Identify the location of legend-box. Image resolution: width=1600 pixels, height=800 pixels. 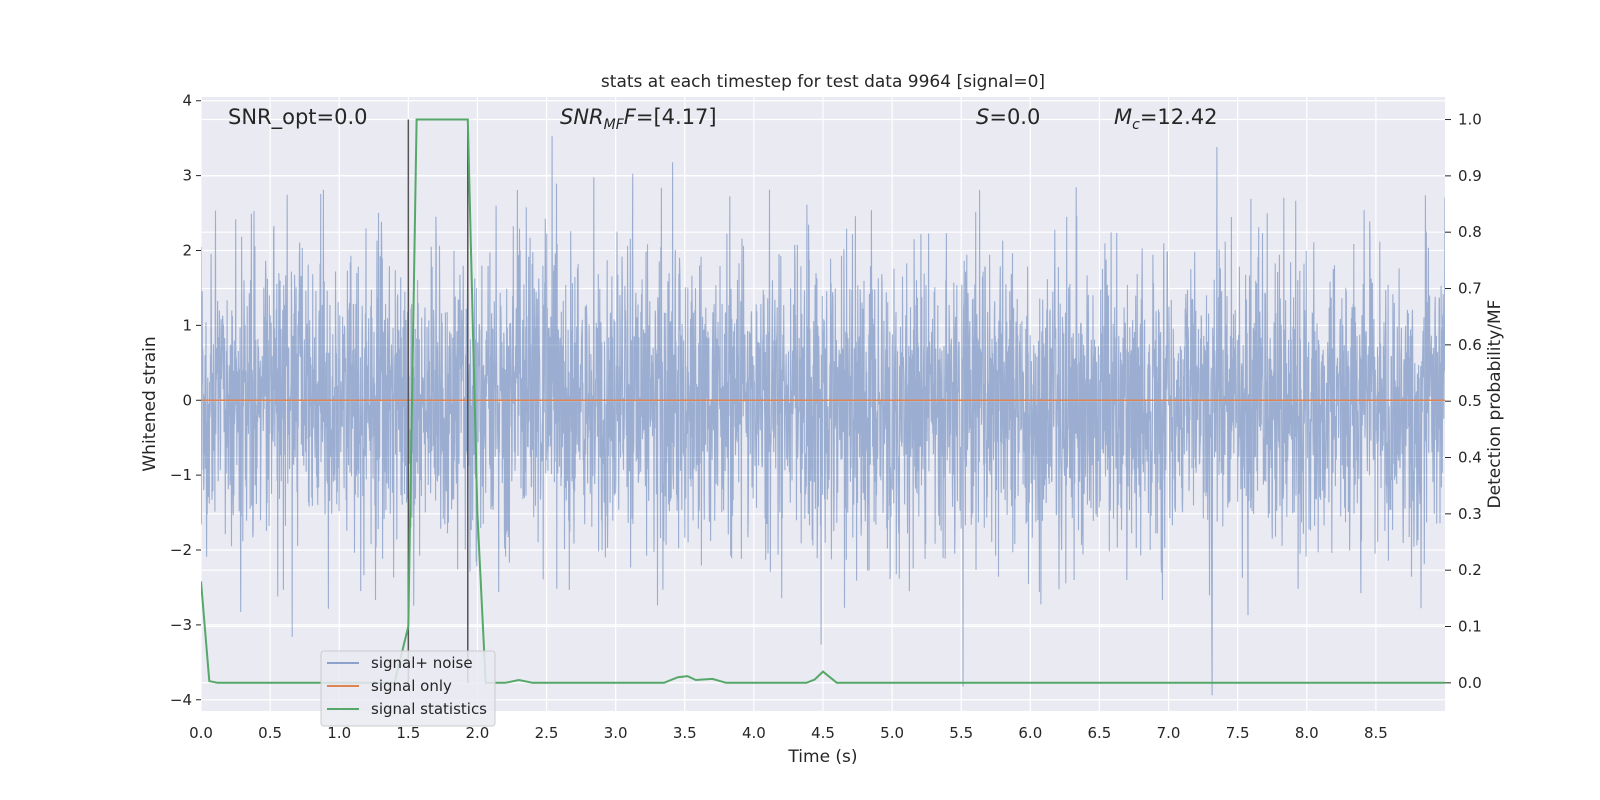
(408, 688).